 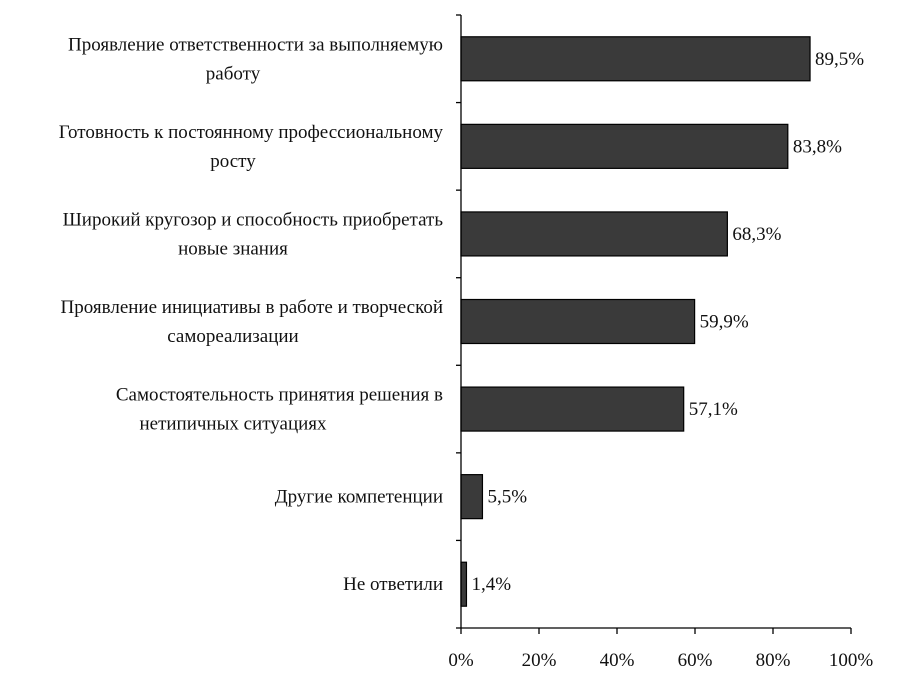 I want to click on value-label: 83,8%, so click(x=817, y=146).